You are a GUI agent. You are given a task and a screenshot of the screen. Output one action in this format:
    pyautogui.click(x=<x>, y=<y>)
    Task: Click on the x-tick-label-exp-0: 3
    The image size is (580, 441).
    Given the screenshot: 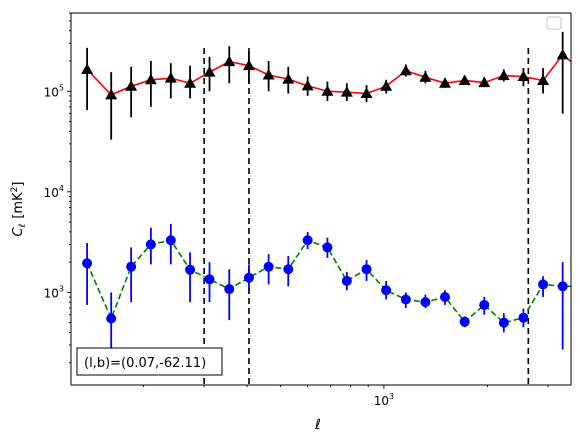 What is the action you would take?
    pyautogui.click(x=391, y=396)
    